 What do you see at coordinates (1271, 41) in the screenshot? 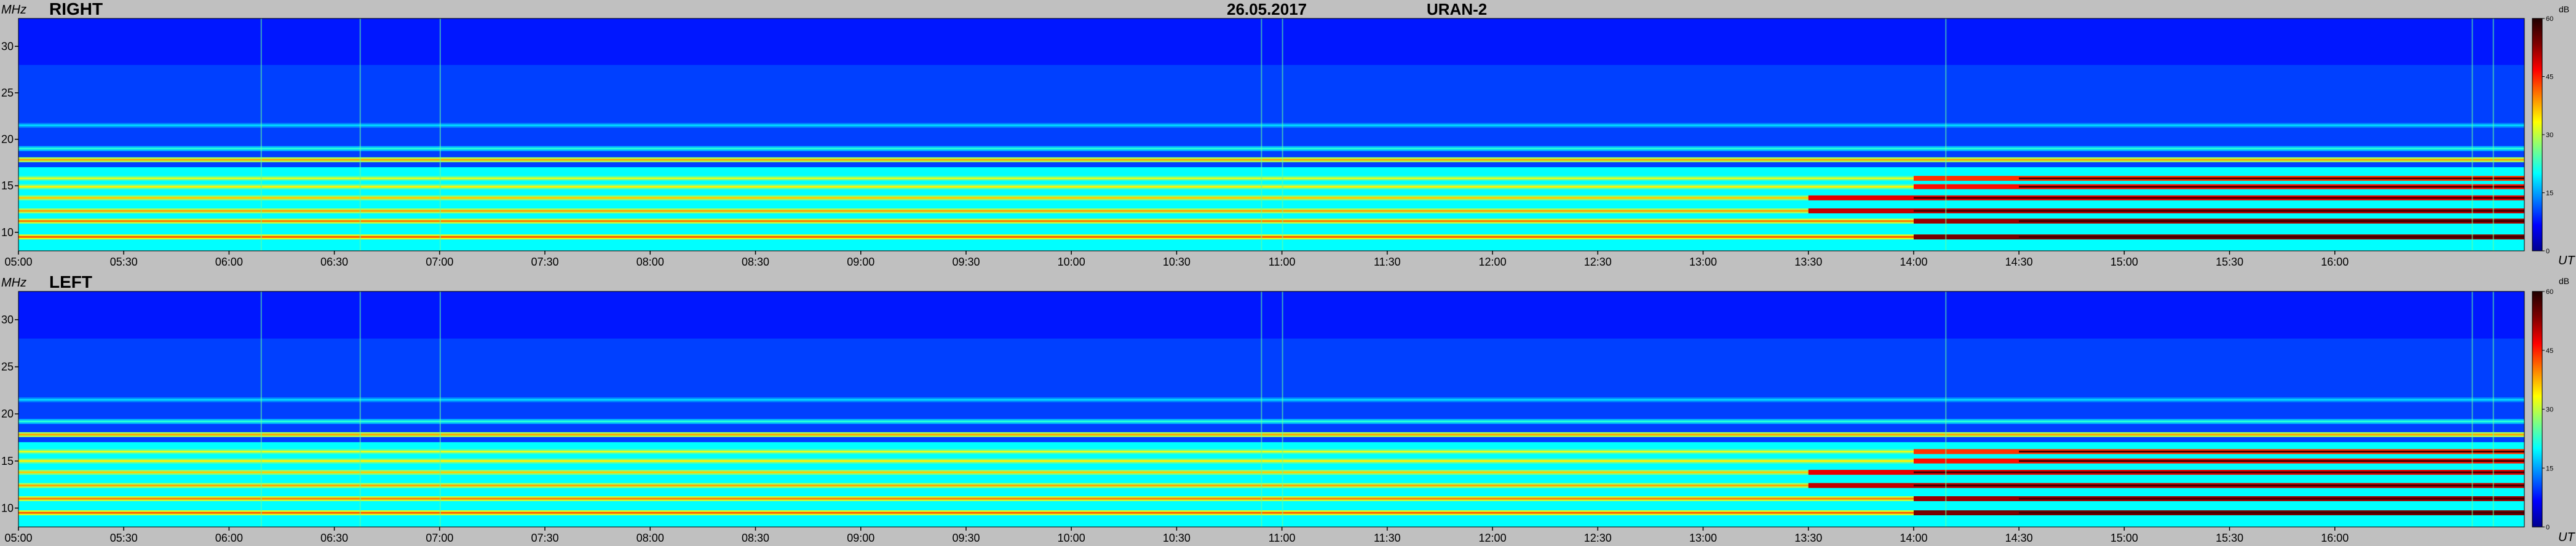
I see `high-frequency-region` at bounding box center [1271, 41].